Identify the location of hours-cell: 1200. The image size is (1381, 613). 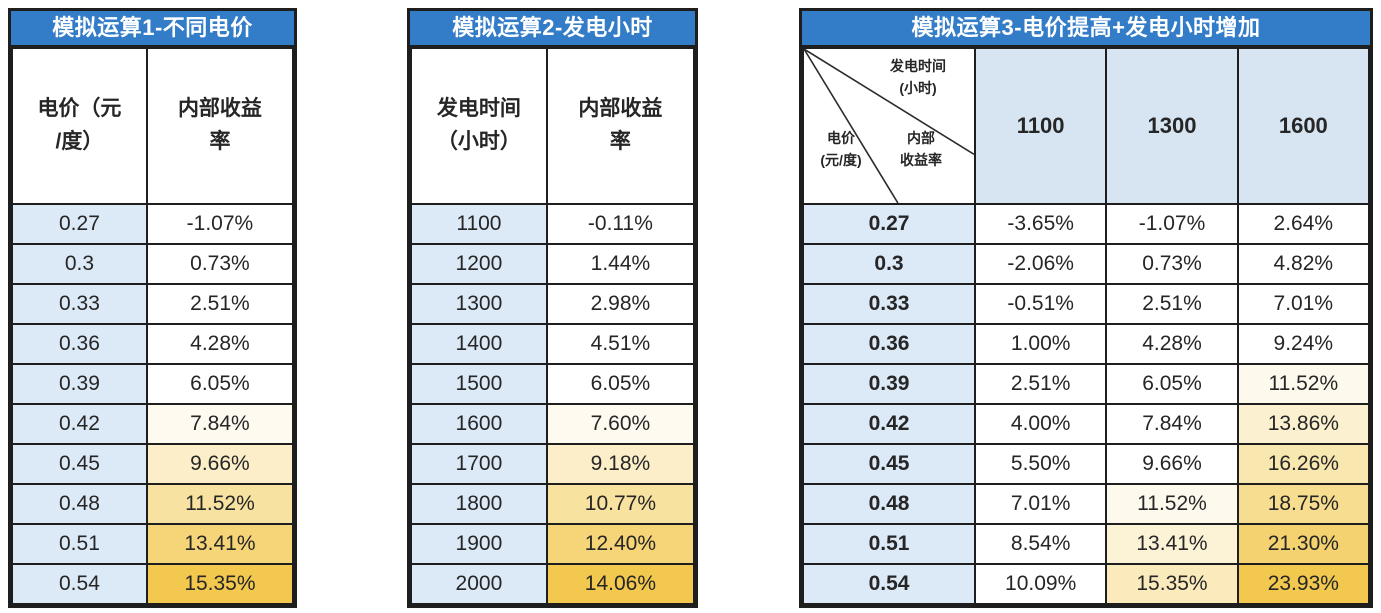
(479, 264).